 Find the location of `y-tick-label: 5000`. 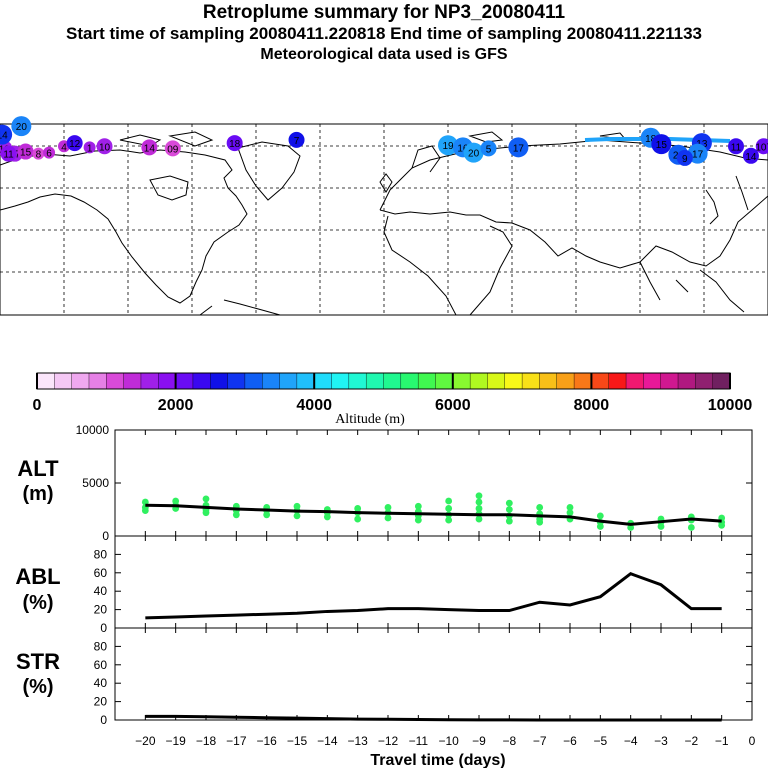

y-tick-label: 5000 is located at coordinates (95, 483).